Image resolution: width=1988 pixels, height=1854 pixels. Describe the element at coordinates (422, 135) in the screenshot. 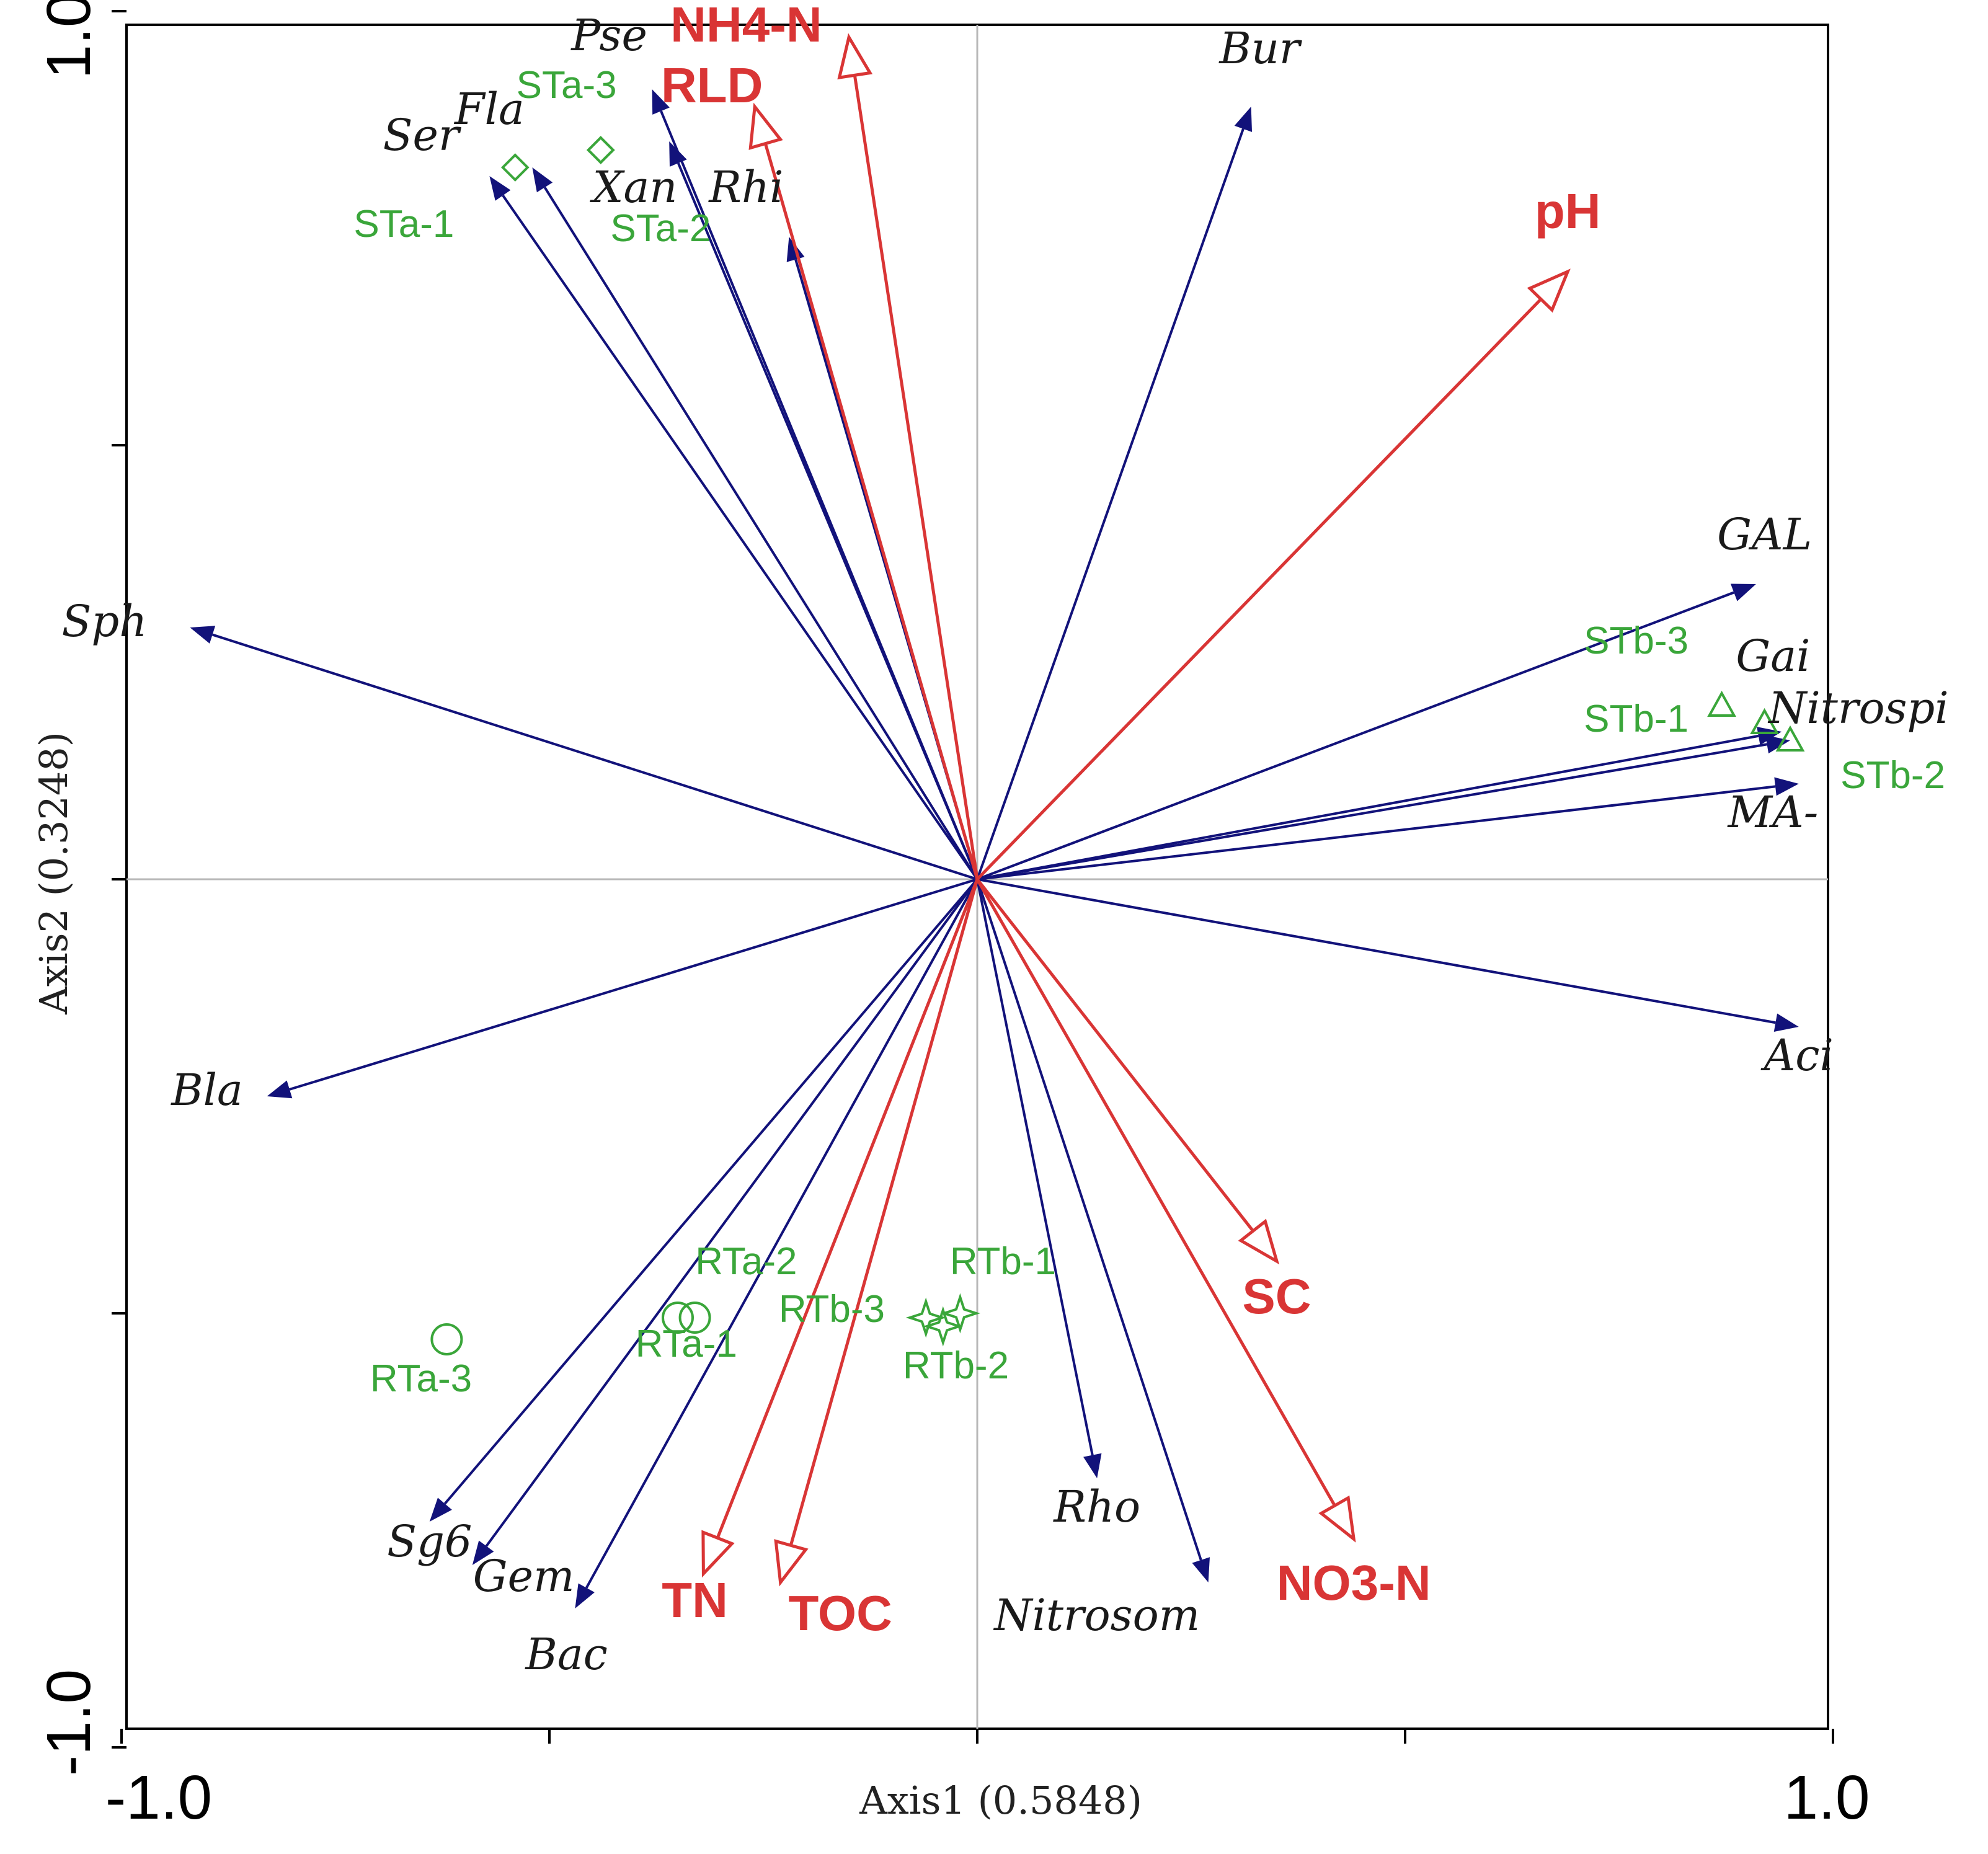

I see `species-label-ser: Ser` at that location.